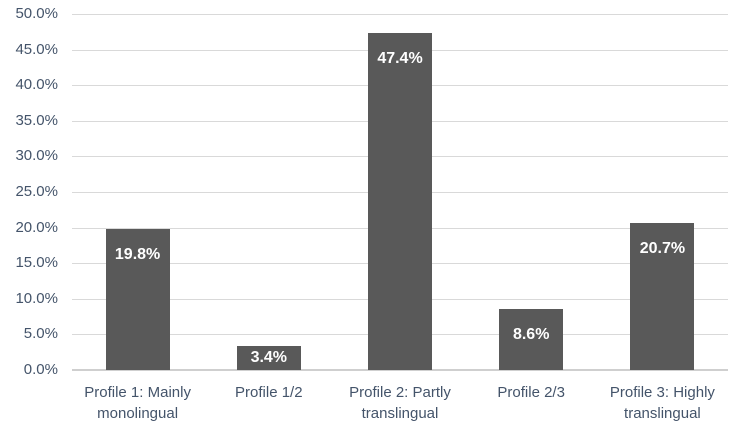 This screenshot has width=730, height=437. I want to click on bar-value-label: 3.4%, so click(269, 357).